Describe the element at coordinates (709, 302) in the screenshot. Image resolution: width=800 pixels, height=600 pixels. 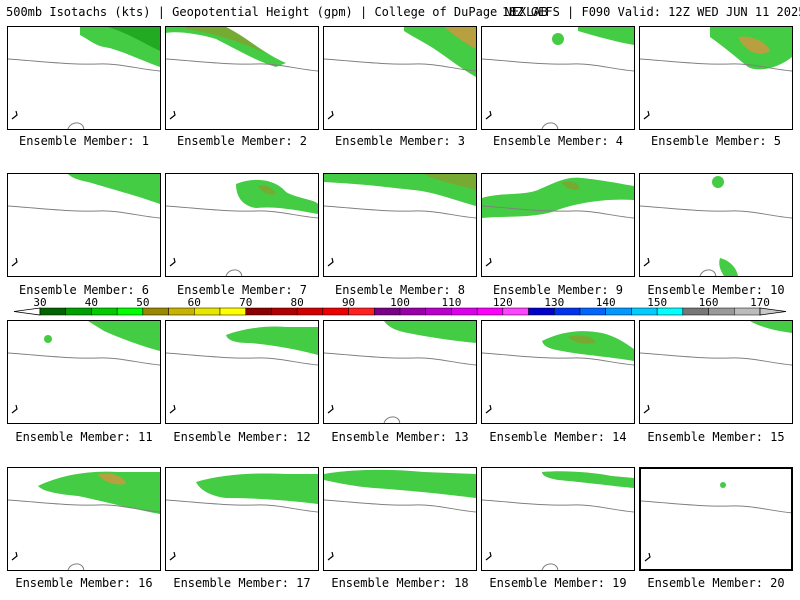
I see `legend-tick-label: 160` at that location.